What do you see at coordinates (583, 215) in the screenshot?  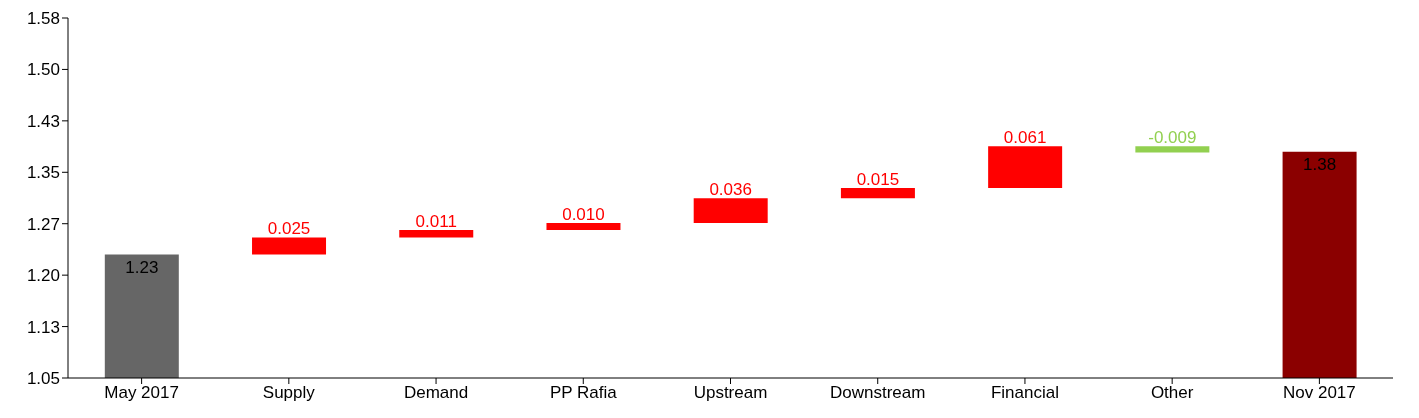 I see `data-label: 0.010` at bounding box center [583, 215].